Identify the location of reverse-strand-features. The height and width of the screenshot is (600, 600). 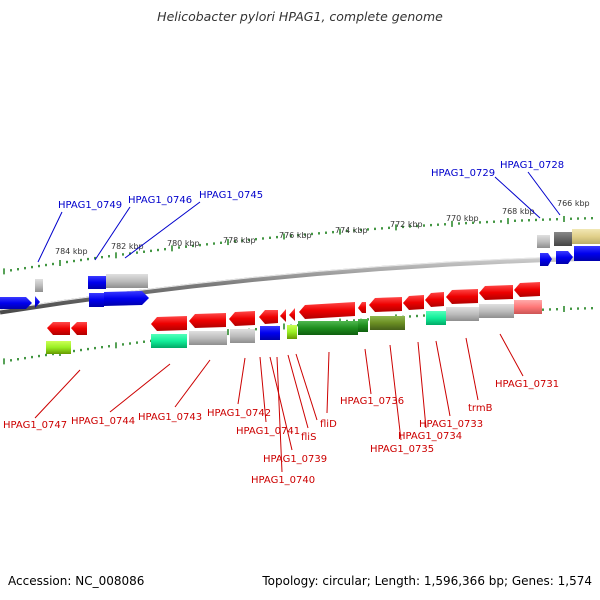
(294, 318).